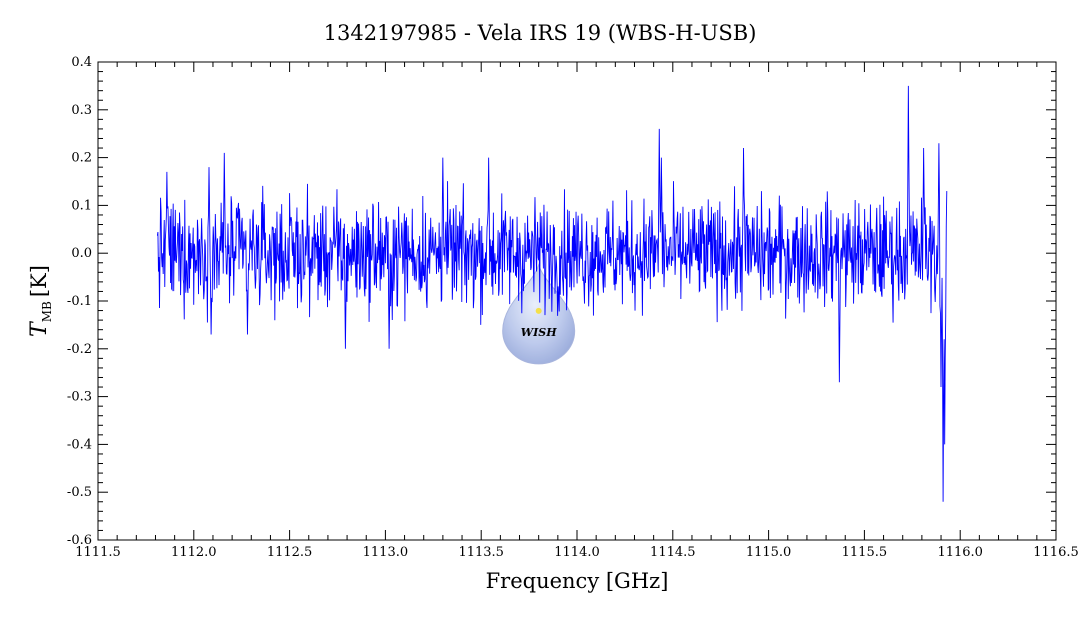 Image resolution: width=1080 pixels, height=623 pixels. What do you see at coordinates (79, 301) in the screenshot?
I see `y-tick-label: -0.1` at bounding box center [79, 301].